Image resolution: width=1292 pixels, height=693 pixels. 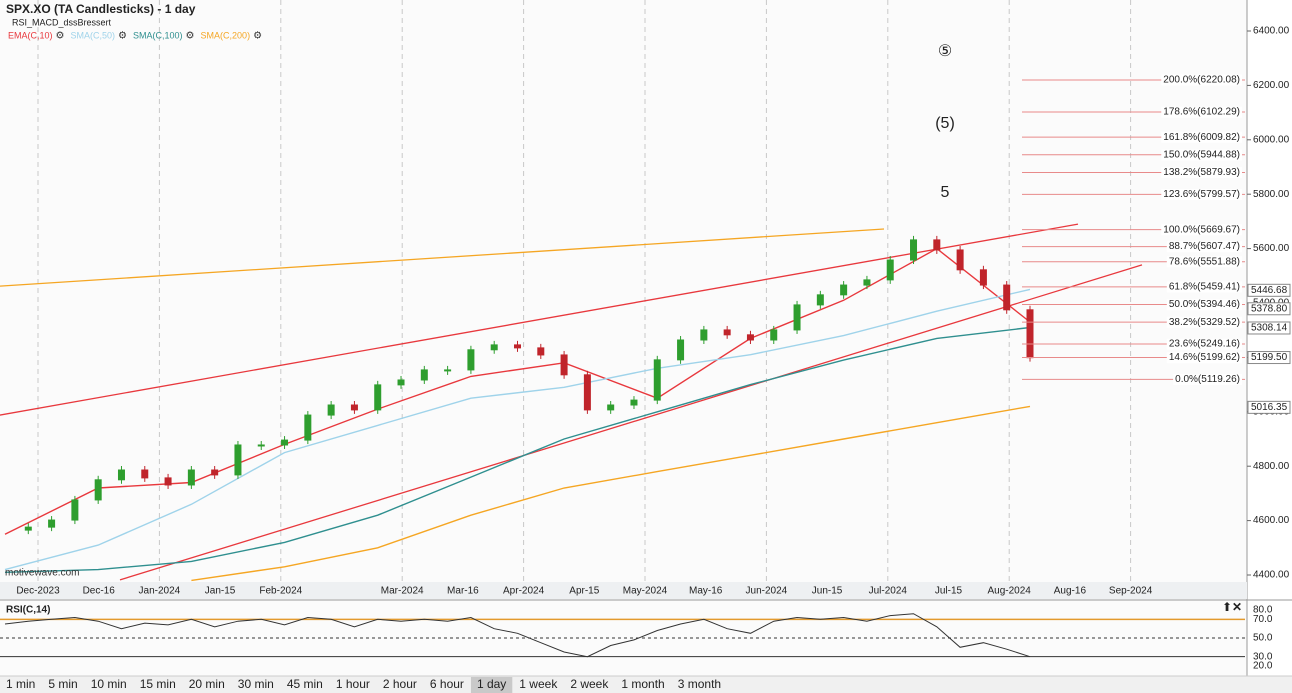 I want to click on toolbar-bg, so click(x=646, y=684).